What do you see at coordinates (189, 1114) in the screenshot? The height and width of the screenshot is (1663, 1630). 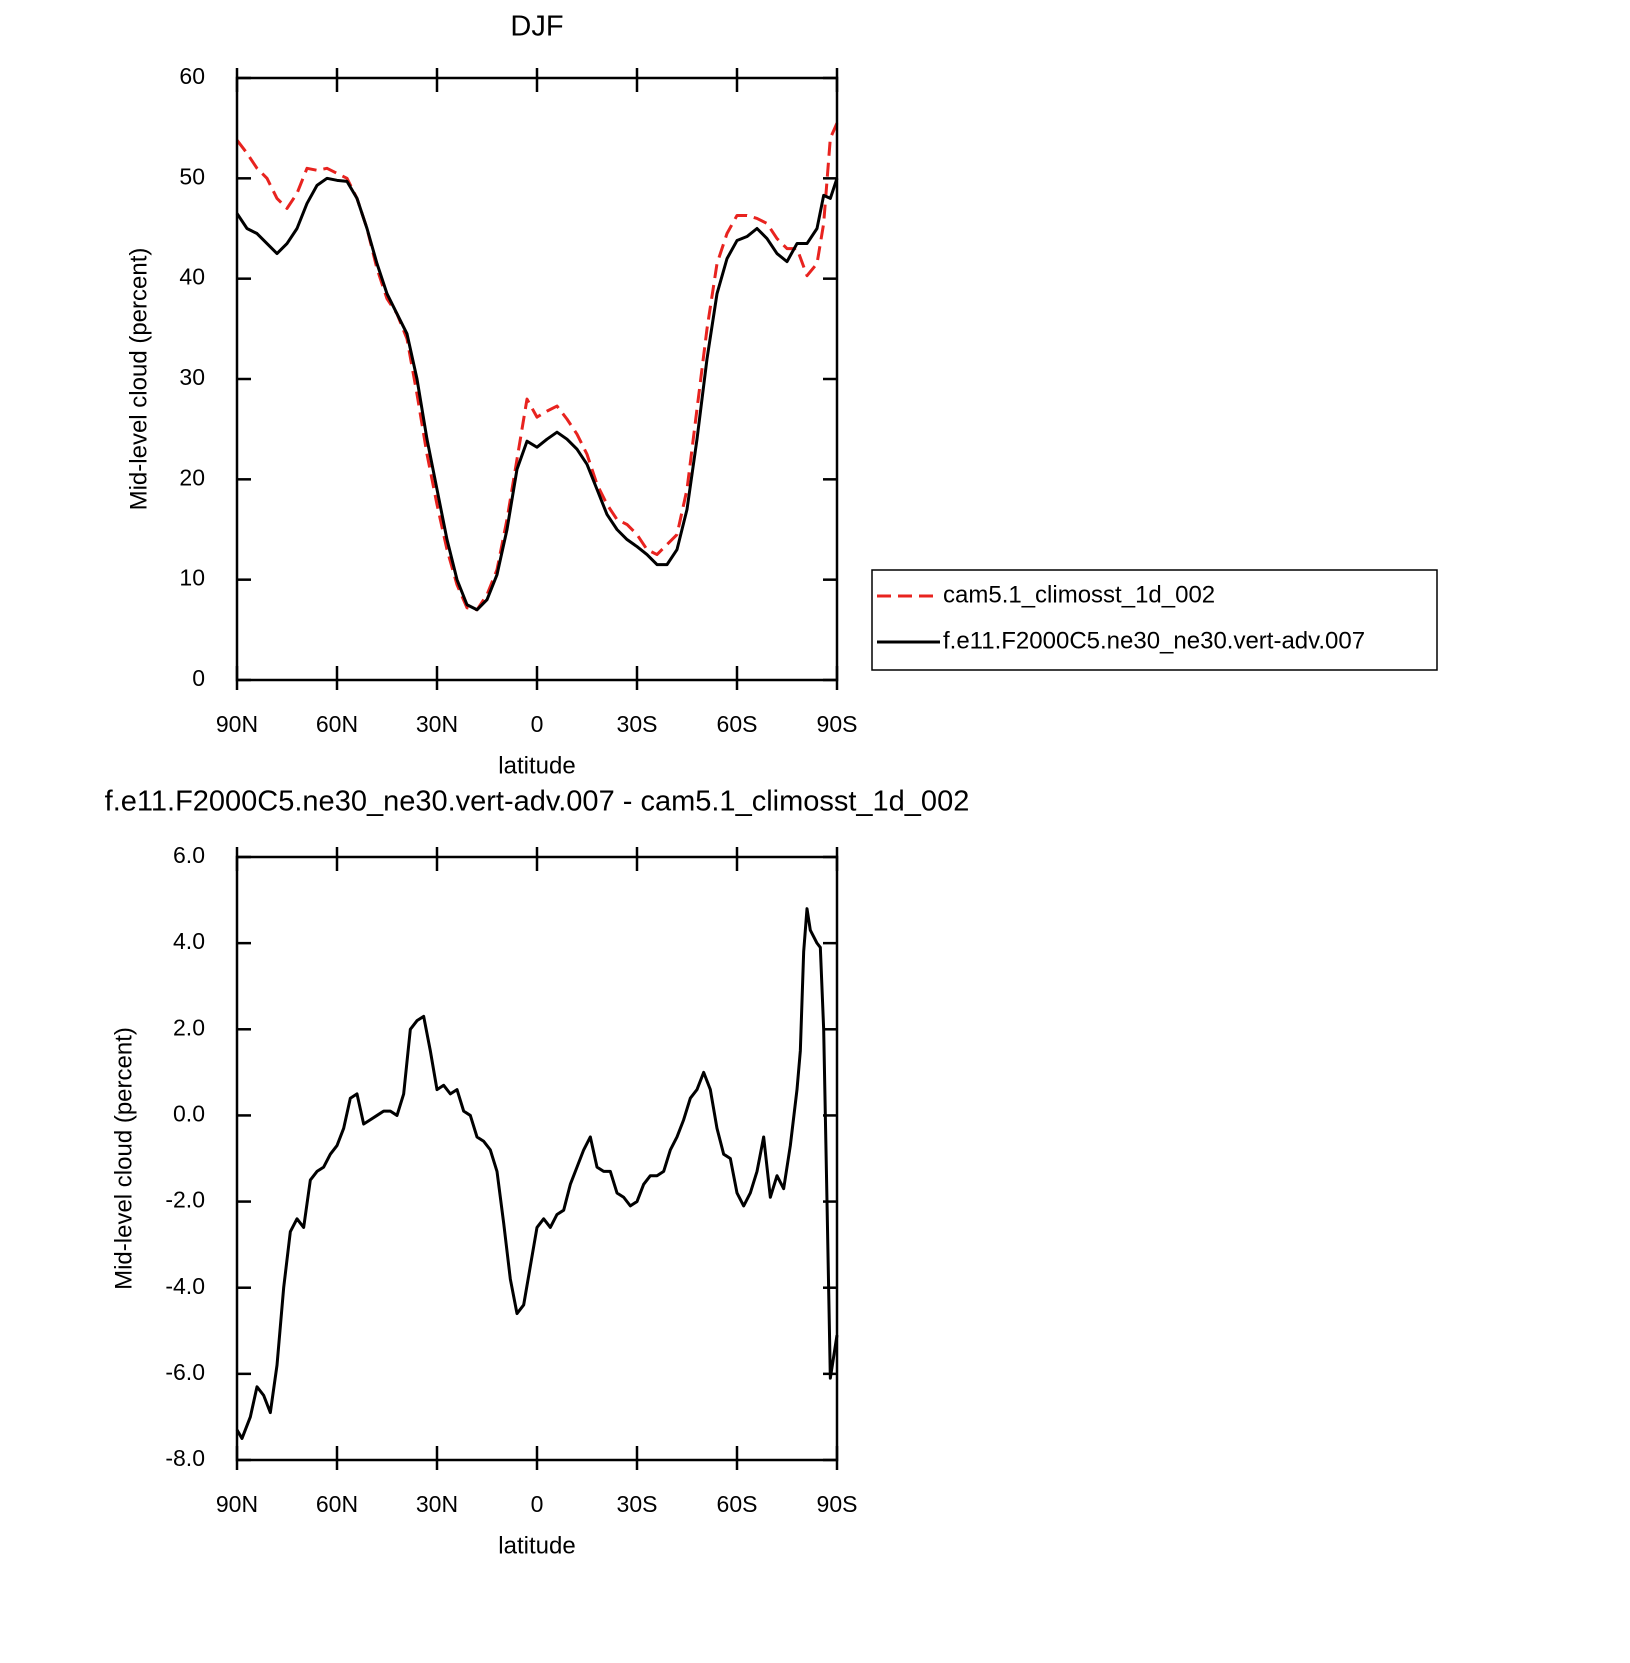 I see `y-tick-label: 0.0` at bounding box center [189, 1114].